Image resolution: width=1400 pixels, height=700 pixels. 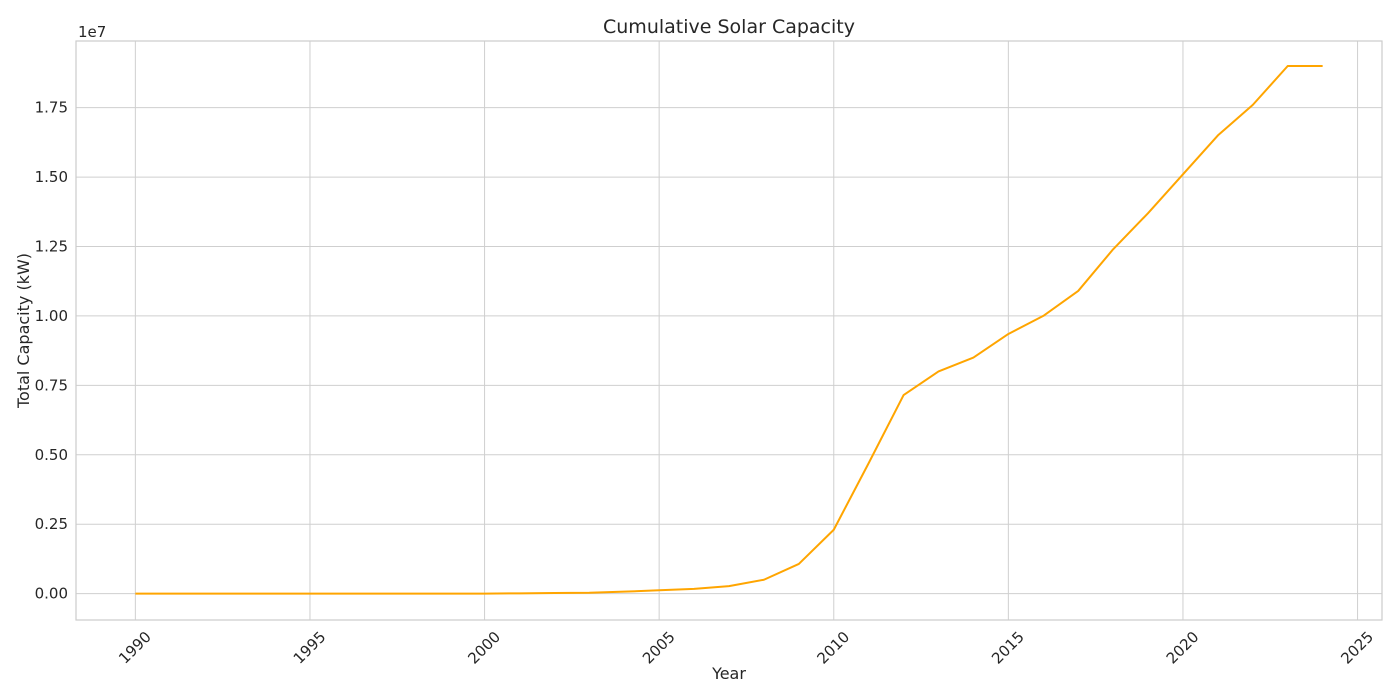 What do you see at coordinates (51, 594) in the screenshot?
I see `y-tick-label: 0.00` at bounding box center [51, 594].